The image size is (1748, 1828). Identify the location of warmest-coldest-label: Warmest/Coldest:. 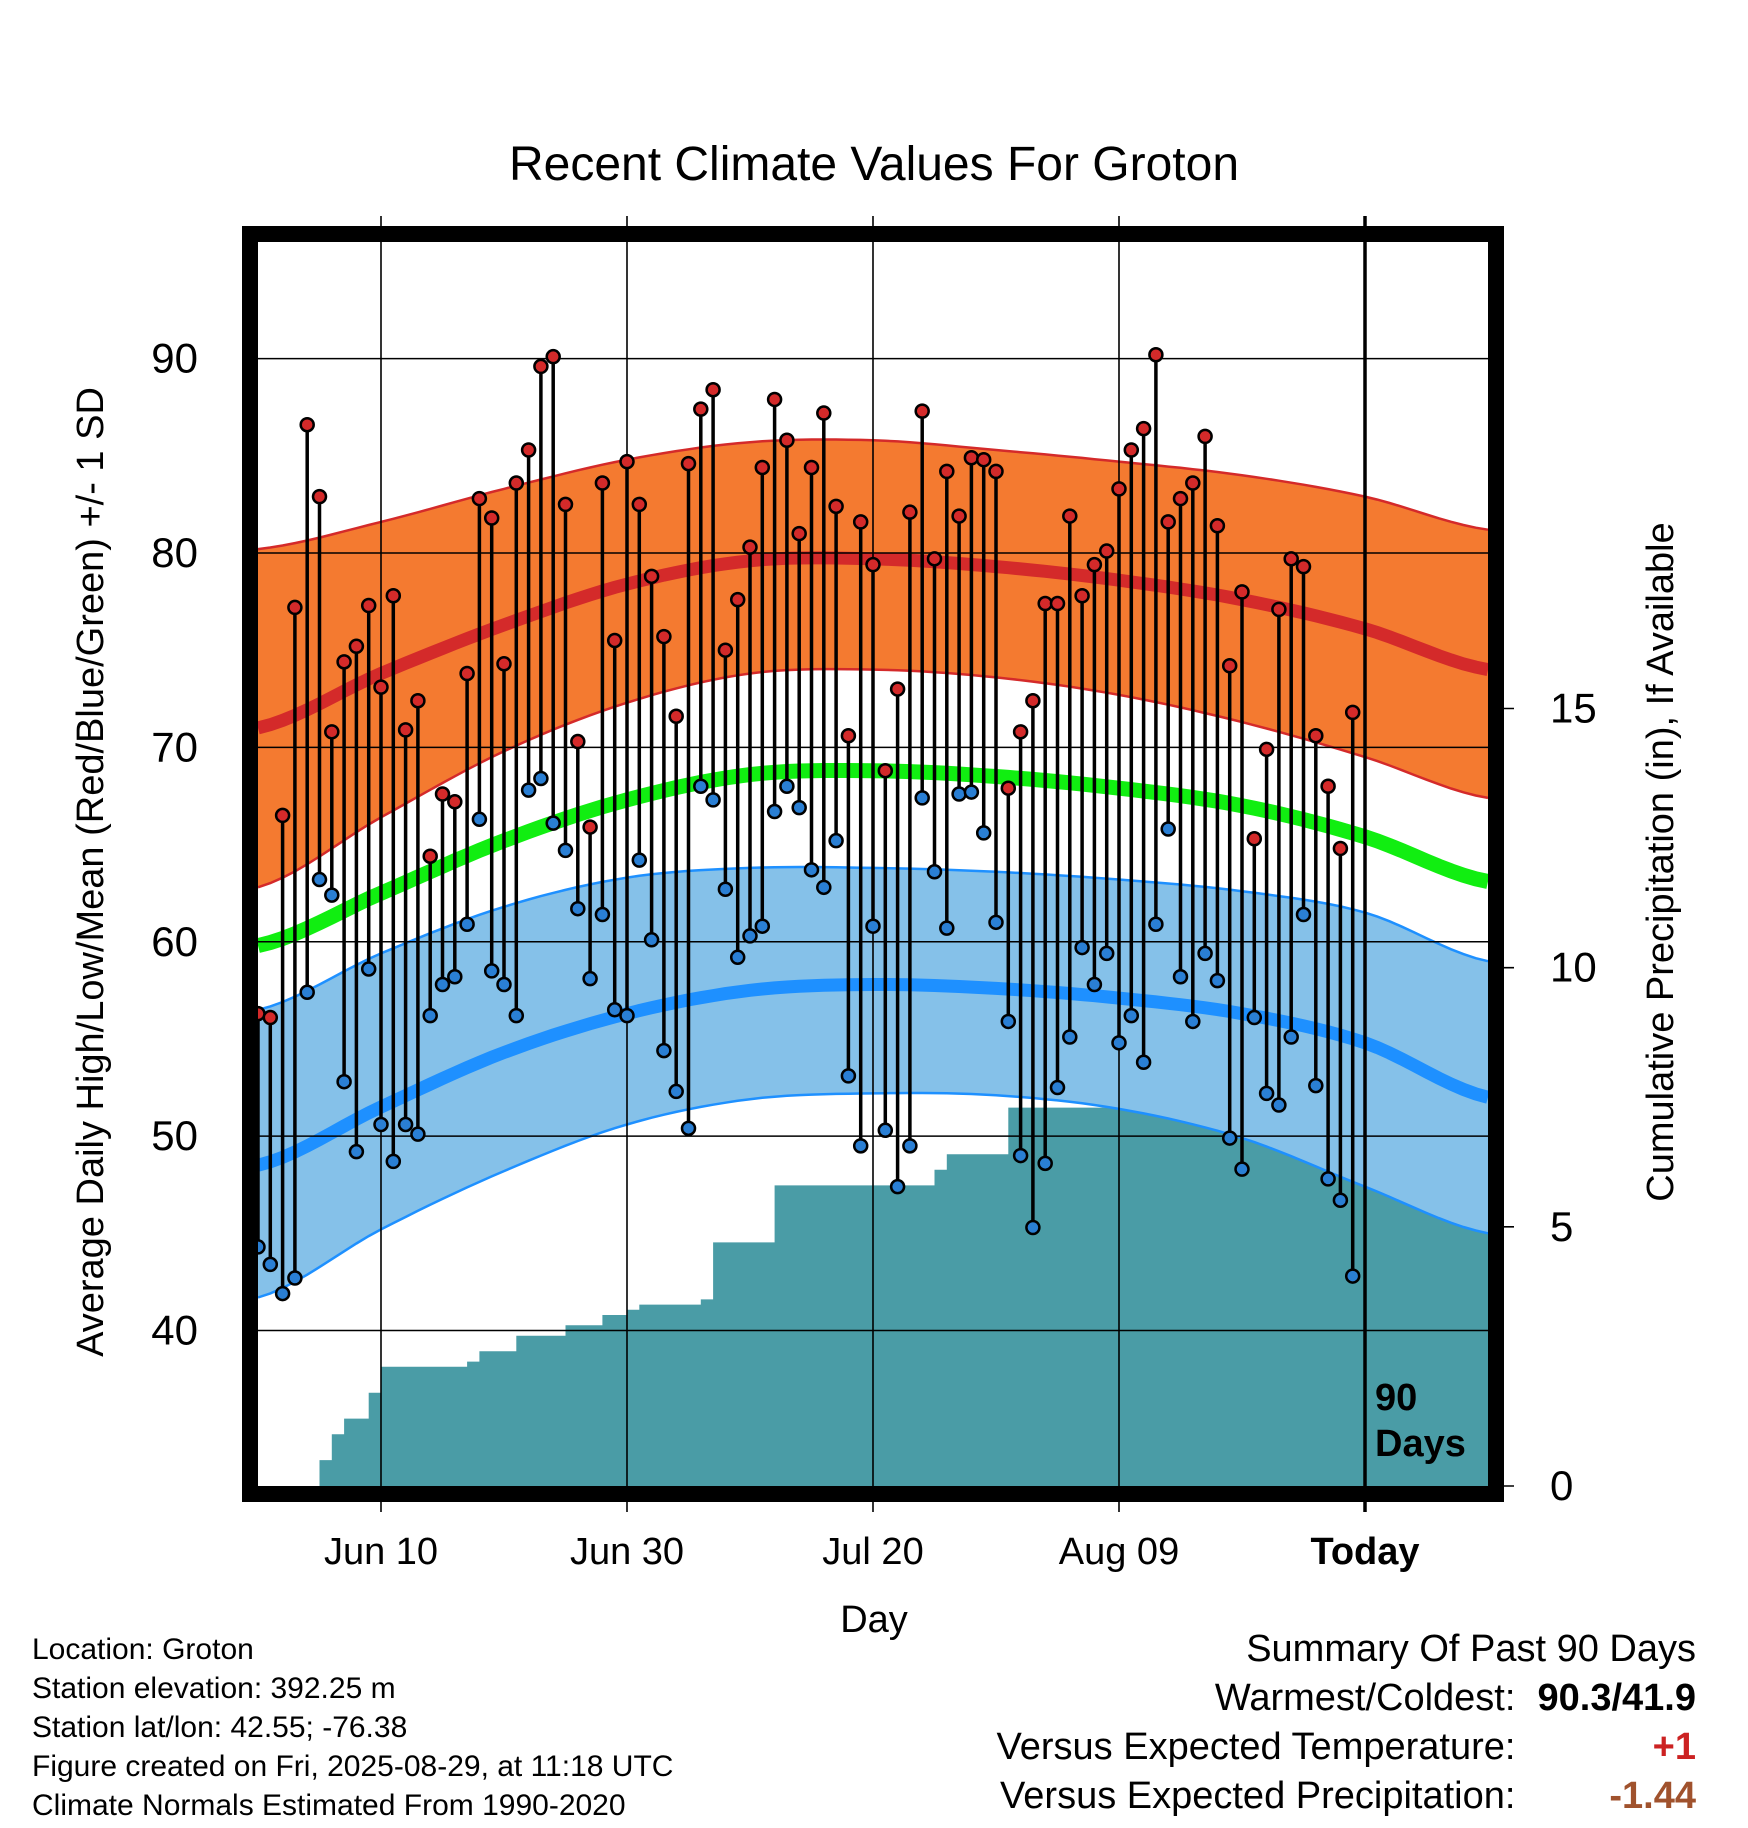
(1365, 1698).